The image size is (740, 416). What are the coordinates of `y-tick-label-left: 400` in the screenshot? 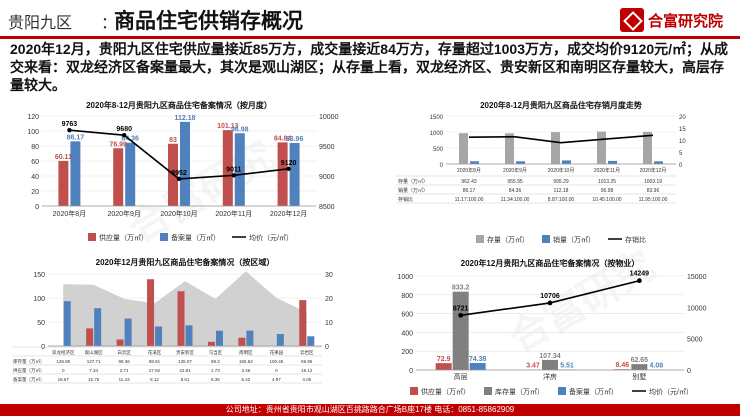 It's located at (407, 333).